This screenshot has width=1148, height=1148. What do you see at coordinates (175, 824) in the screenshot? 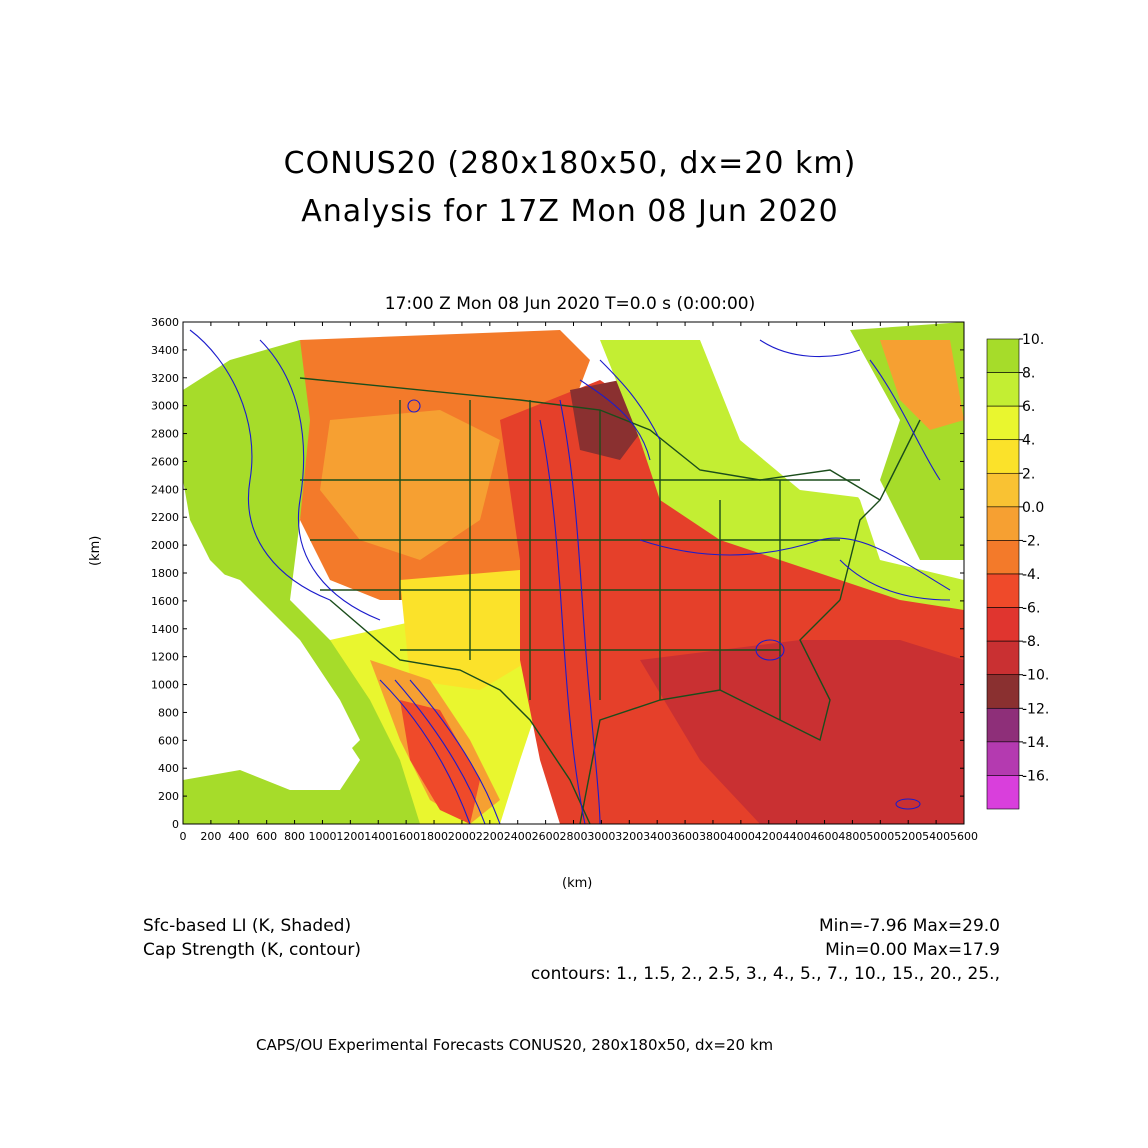
I see `y-tick-label: 0` at bounding box center [175, 824].